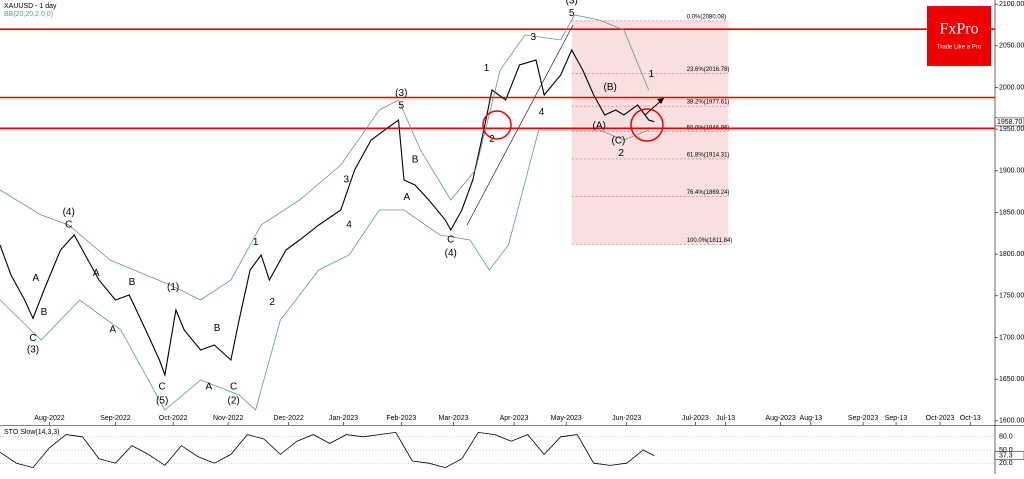 The image size is (1024, 479). What do you see at coordinates (940, 418) in the screenshot?
I see `x-tick-label: Oct-2023` at bounding box center [940, 418].